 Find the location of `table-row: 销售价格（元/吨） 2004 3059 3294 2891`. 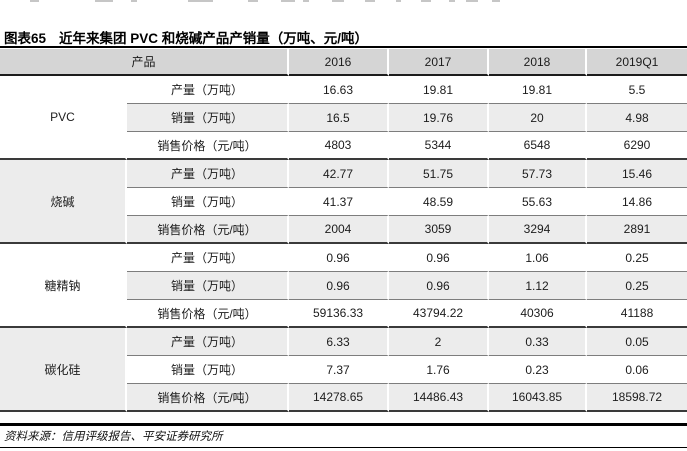

table-row: 销售价格（元/吨） 2004 3059 3294 2891 is located at coordinates (343, 230).